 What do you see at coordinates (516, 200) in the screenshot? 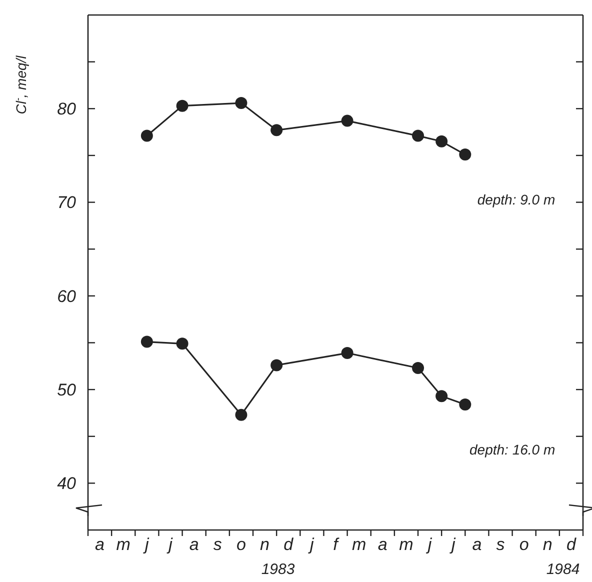
I see `legend-label: depth: 9.0 m` at bounding box center [516, 200].